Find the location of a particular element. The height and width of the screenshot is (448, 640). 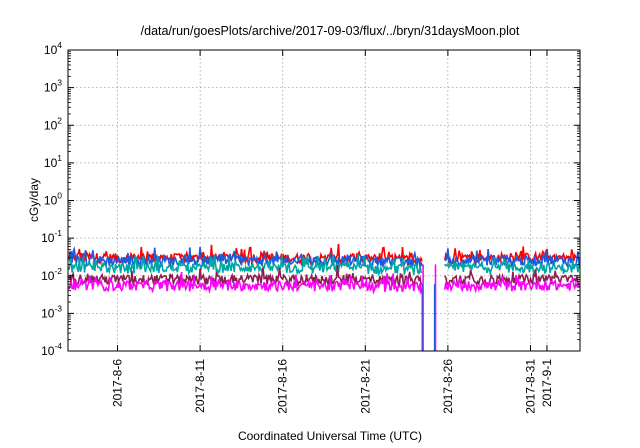

x-tick-label: 2017-8-31 is located at coordinates (530, 386).